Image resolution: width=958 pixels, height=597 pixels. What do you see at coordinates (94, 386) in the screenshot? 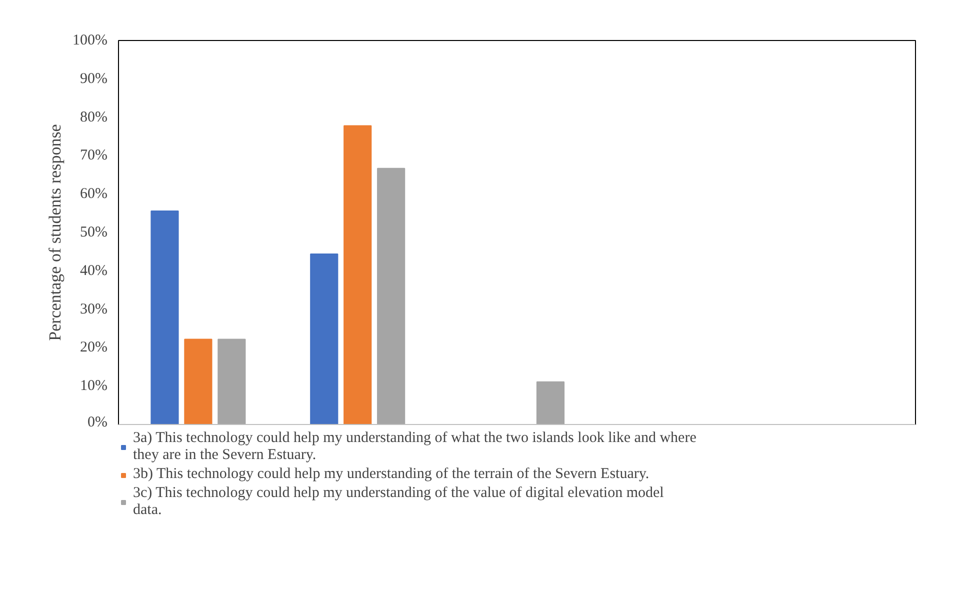
I see `y-tick-label: 10%` at bounding box center [94, 386].